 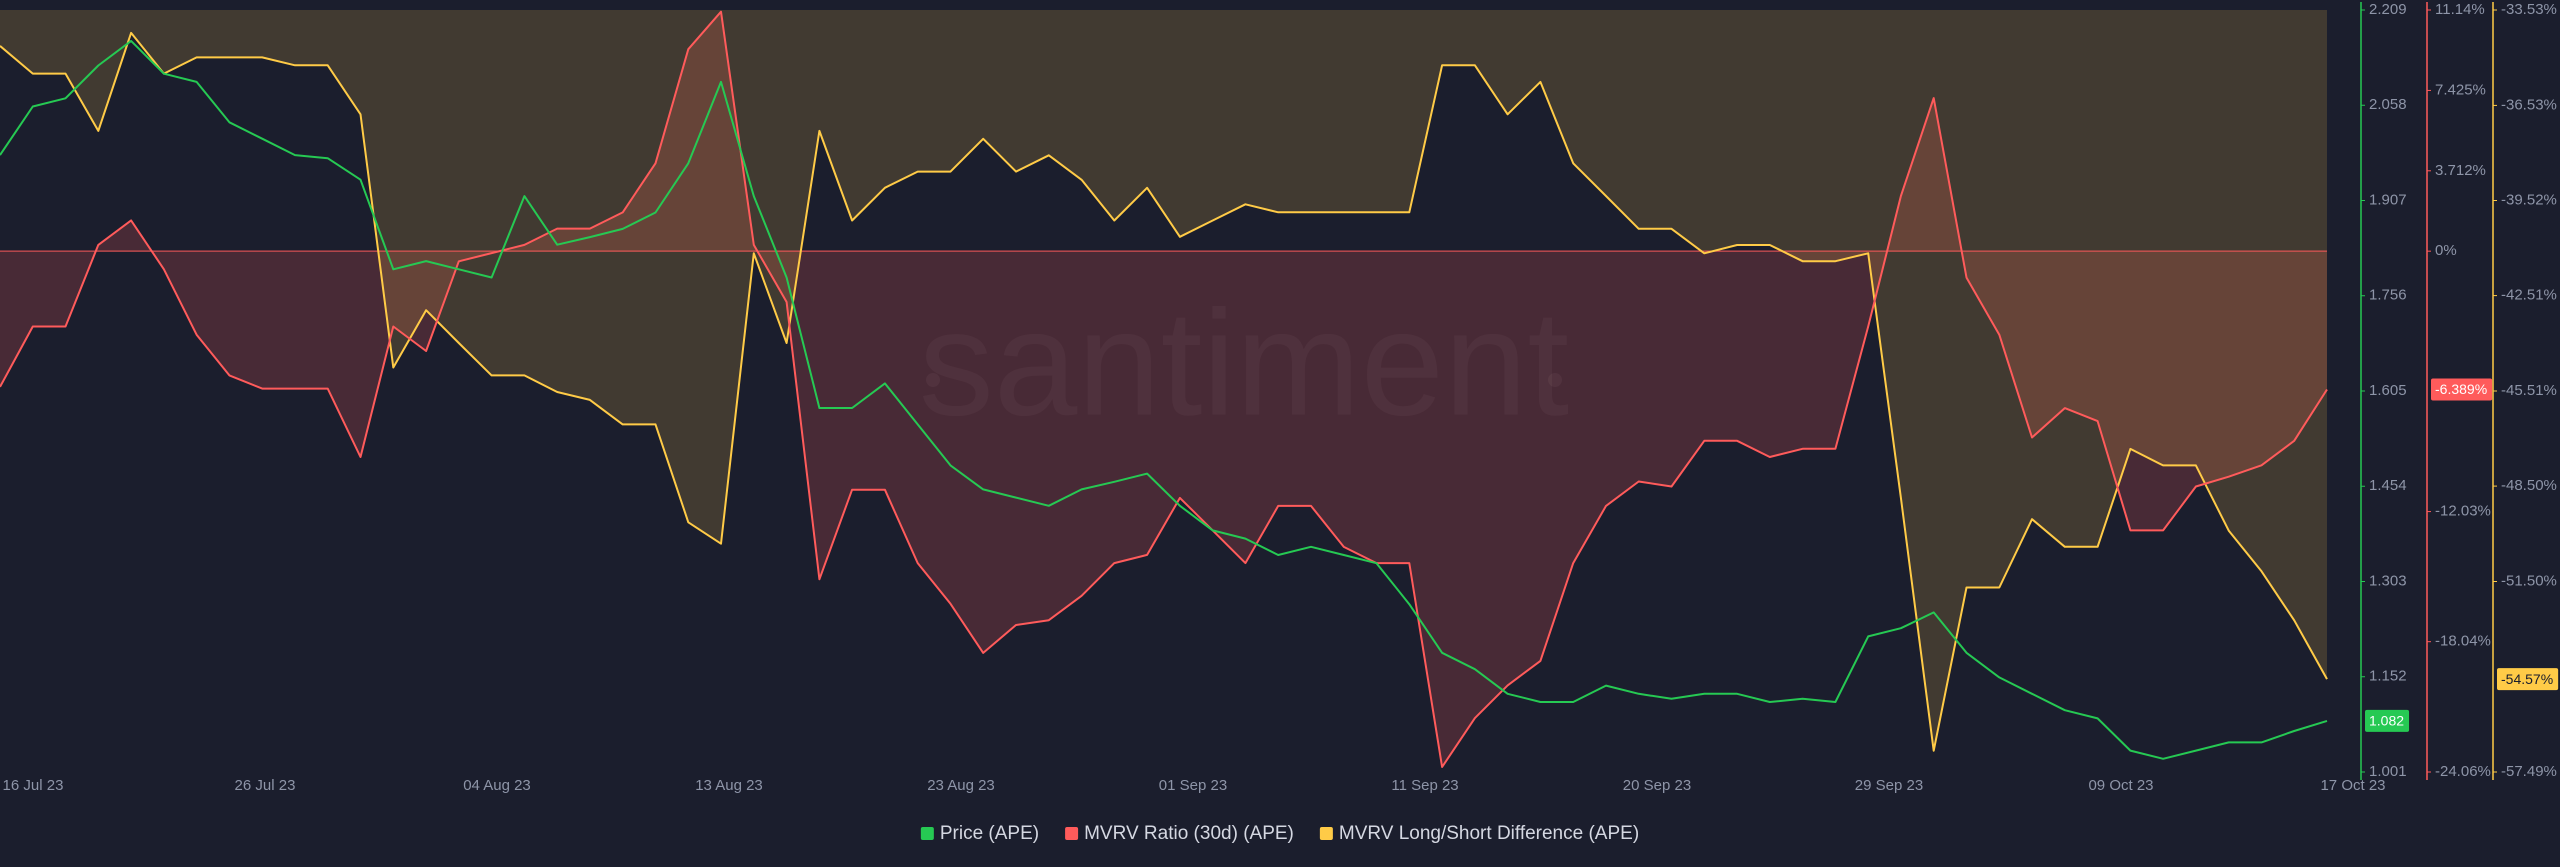 What do you see at coordinates (265, 785) in the screenshot?
I see `x-tick-label: 26 Jul 23` at bounding box center [265, 785].